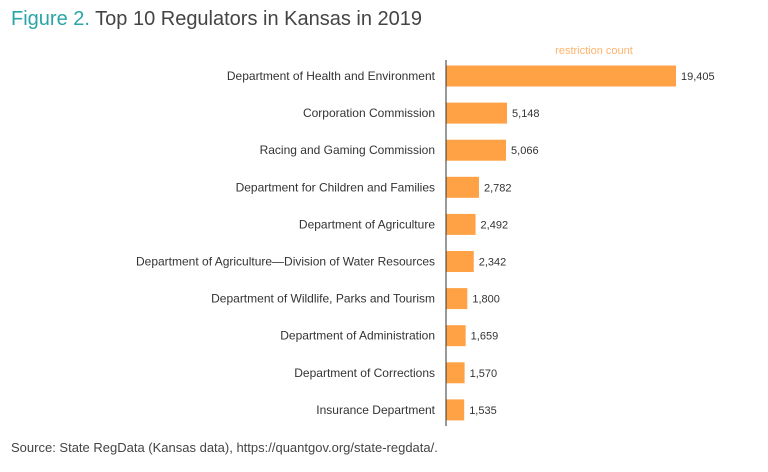  Describe the element at coordinates (493, 263) in the screenshot. I see `data-label: 2,342` at that location.